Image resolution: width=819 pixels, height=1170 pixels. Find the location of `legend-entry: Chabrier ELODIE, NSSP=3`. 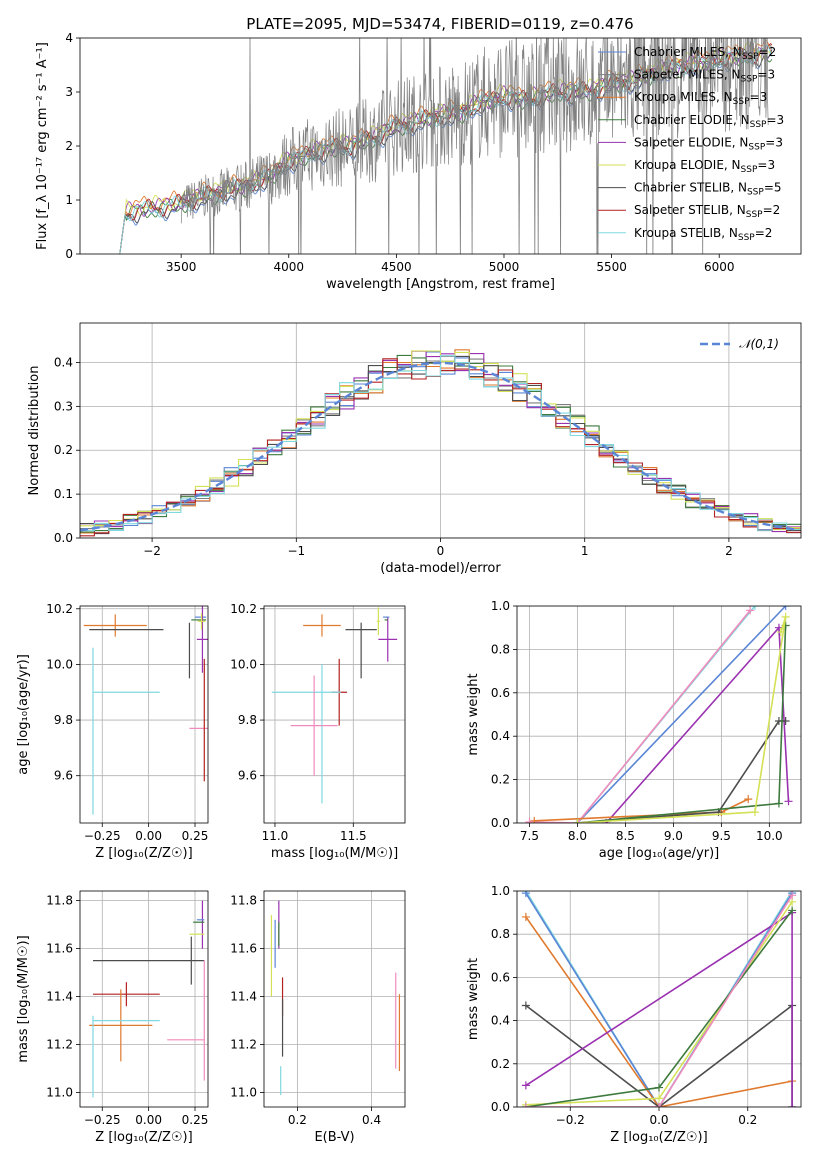

legend-entry: Chabrier ELODIE, NSSP=3 is located at coordinates (709, 121).